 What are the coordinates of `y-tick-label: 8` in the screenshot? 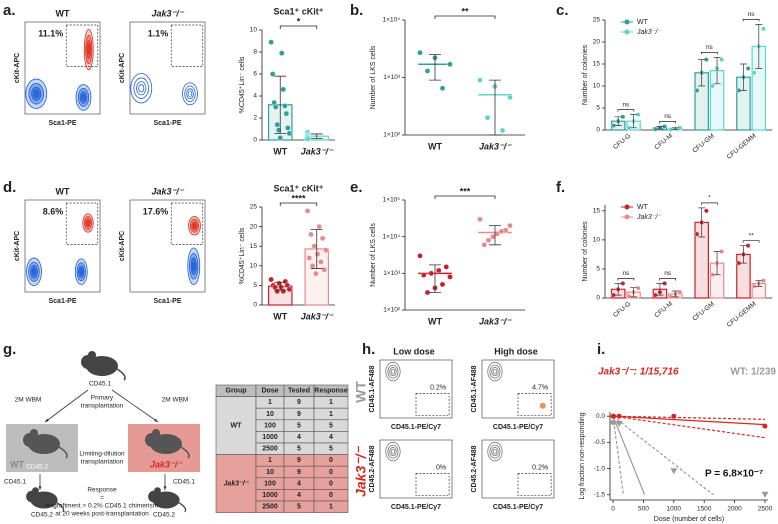 It's located at (255, 52).